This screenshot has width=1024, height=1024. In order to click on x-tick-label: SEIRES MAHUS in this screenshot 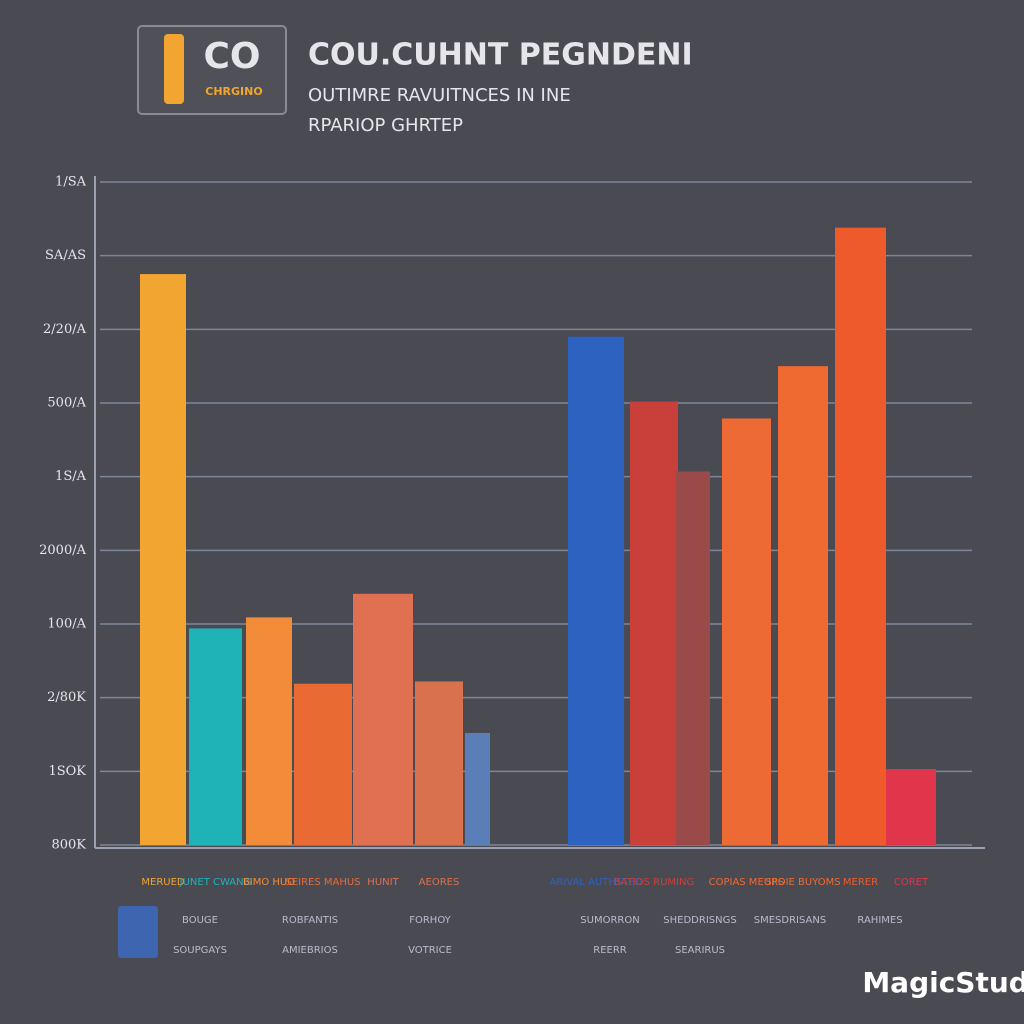, I will do `click(322, 882)`.